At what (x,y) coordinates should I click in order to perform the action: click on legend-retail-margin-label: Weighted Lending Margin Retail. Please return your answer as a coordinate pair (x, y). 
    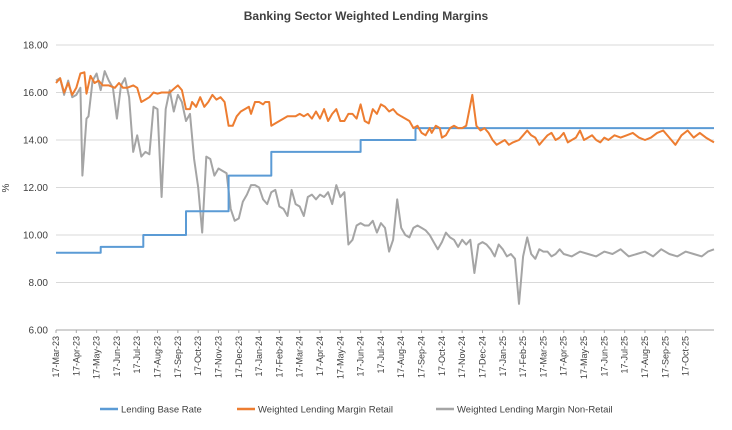
    Looking at the image, I should click on (325, 410).